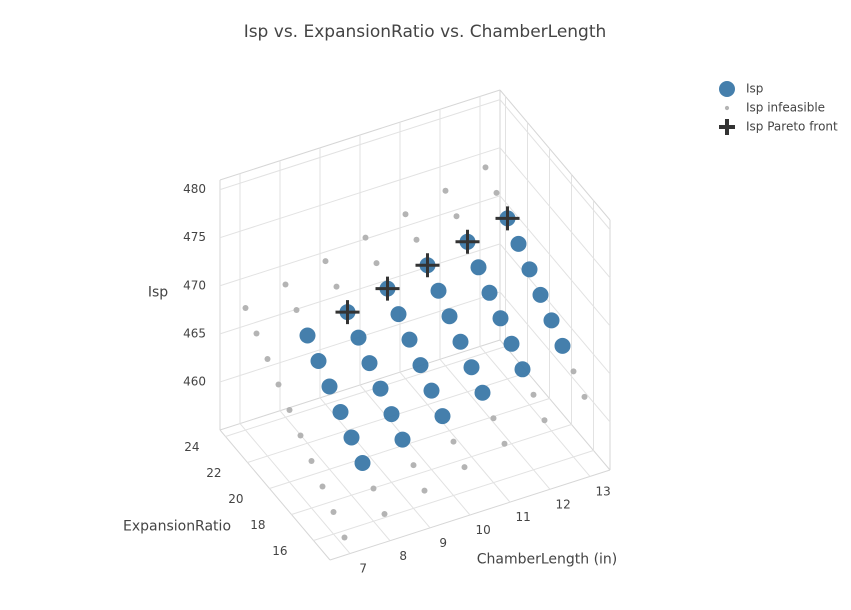  Describe the element at coordinates (191, 447) in the screenshot. I see `y-tick-label: 24` at that location.